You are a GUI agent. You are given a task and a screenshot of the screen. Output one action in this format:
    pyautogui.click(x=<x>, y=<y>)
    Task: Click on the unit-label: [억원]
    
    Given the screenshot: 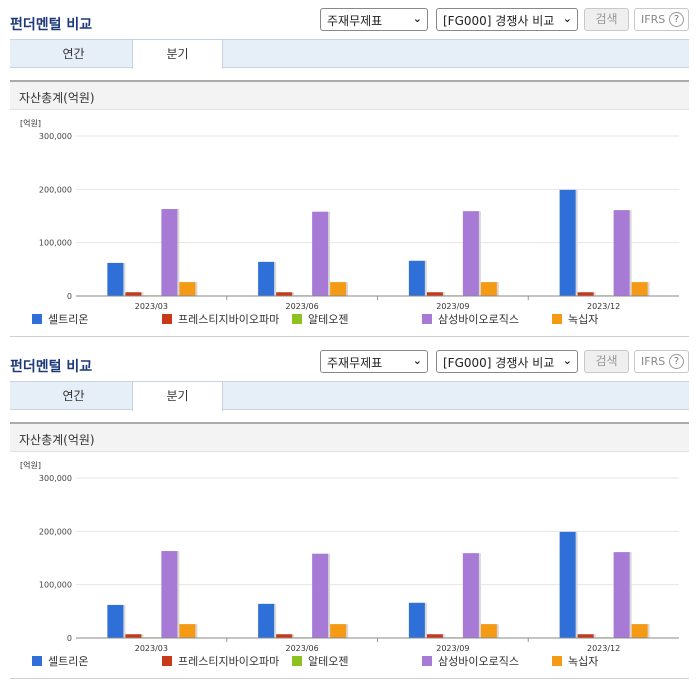 What is the action you would take?
    pyautogui.click(x=30, y=123)
    